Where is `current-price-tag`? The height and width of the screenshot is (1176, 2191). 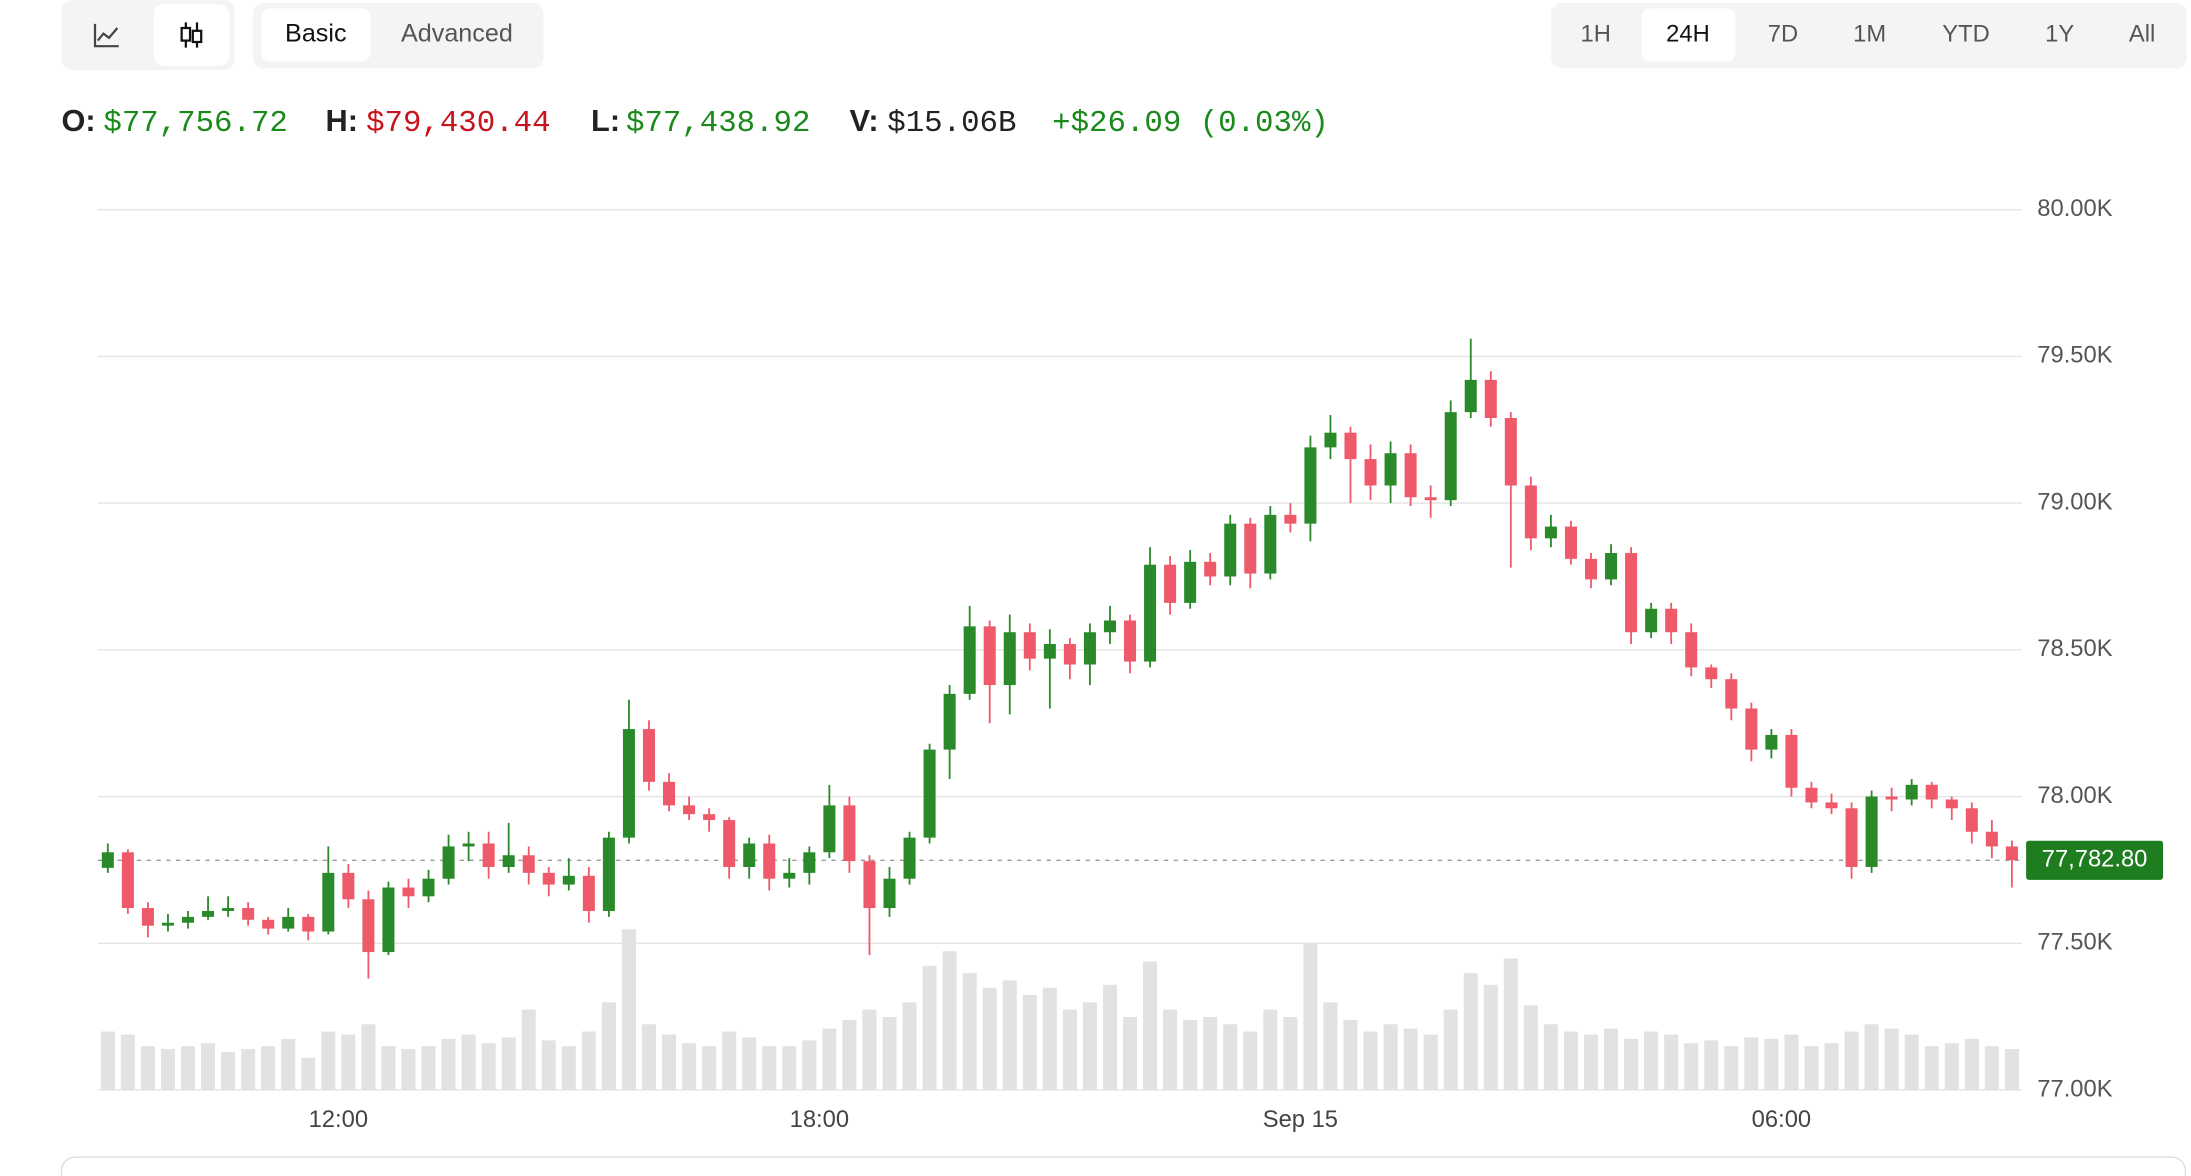
current-price-tag is located at coordinates (2095, 860).